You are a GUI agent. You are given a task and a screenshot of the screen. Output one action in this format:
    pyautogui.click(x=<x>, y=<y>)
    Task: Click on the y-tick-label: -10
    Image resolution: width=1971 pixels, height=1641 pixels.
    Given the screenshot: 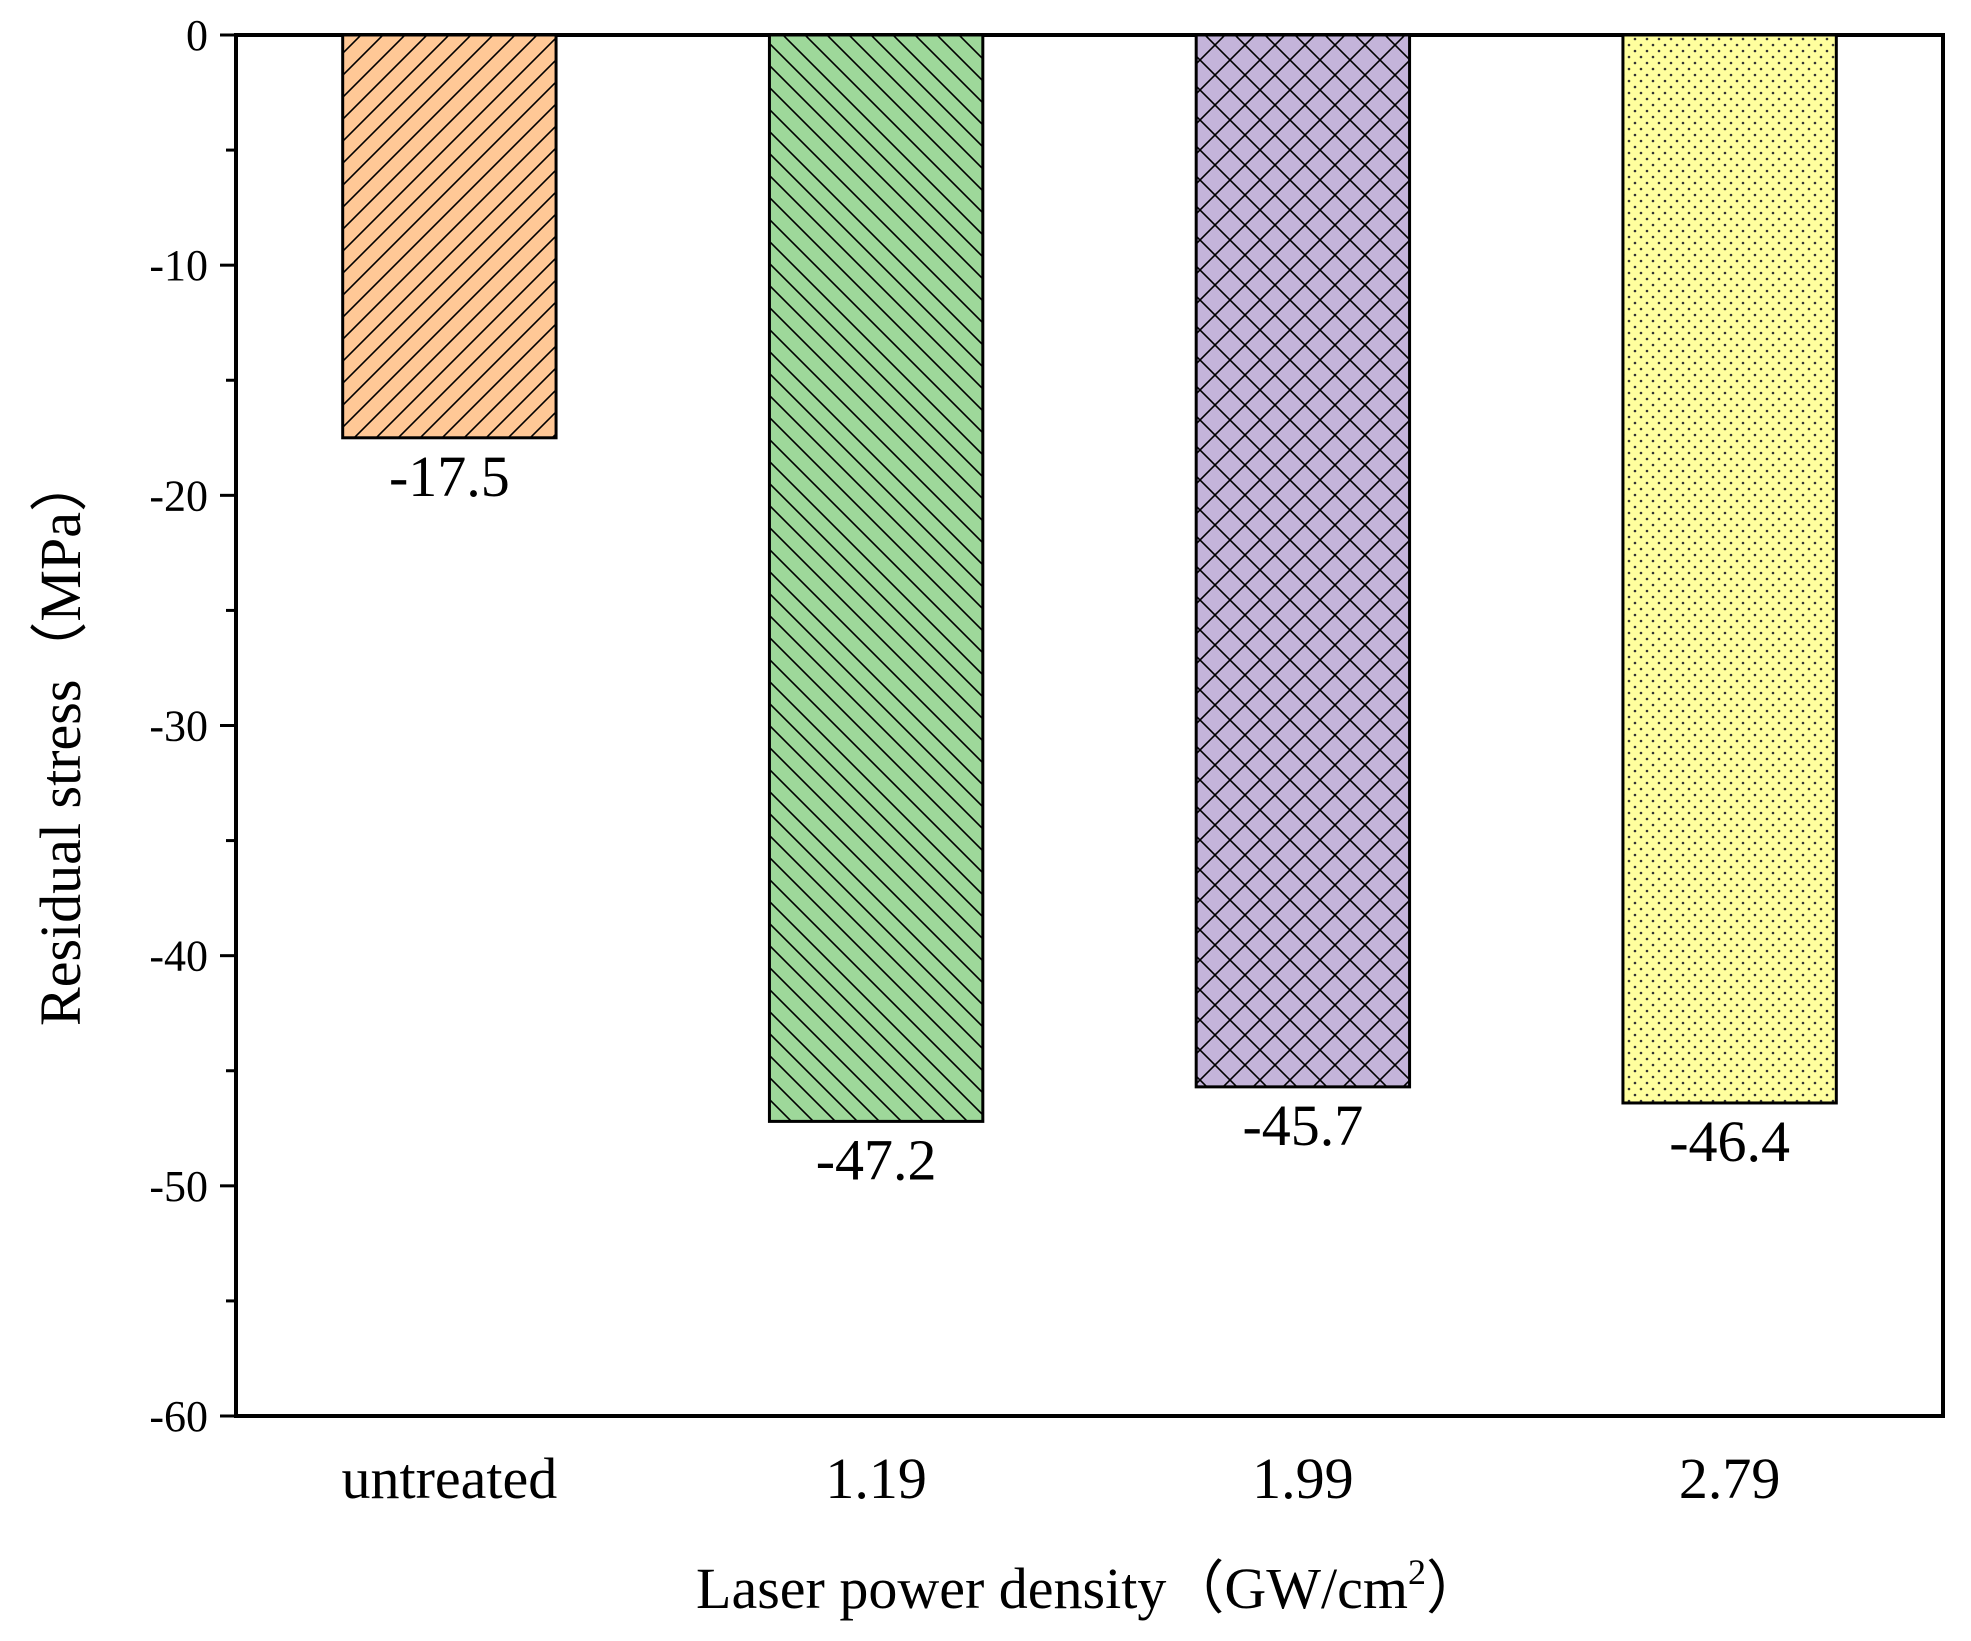 What is the action you would take?
    pyautogui.click(x=178, y=265)
    